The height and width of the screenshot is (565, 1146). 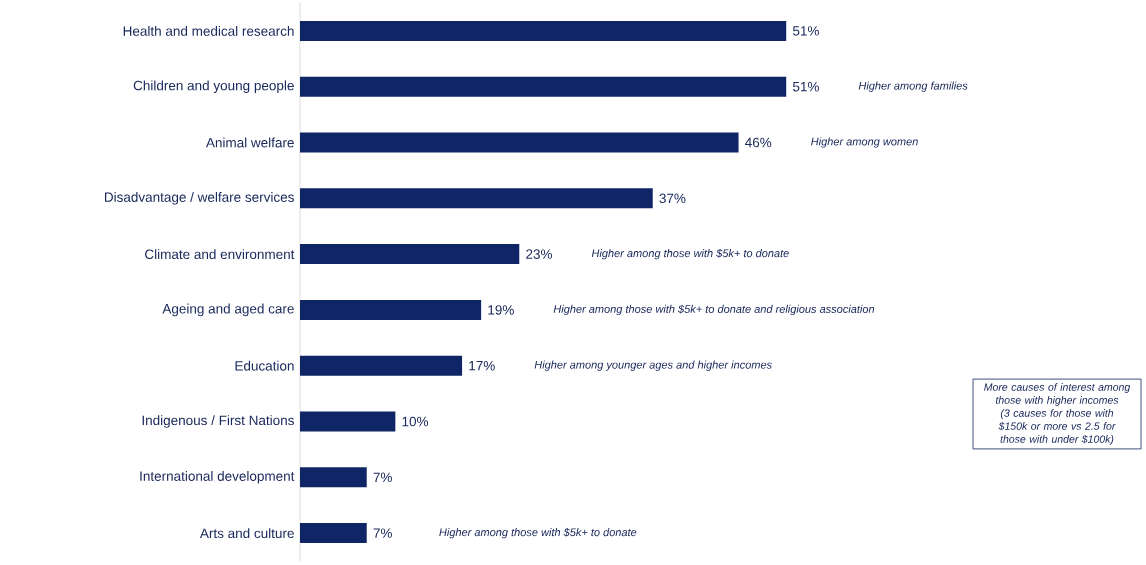 What do you see at coordinates (758, 142) in the screenshot?
I see `data-label: 46%` at bounding box center [758, 142].